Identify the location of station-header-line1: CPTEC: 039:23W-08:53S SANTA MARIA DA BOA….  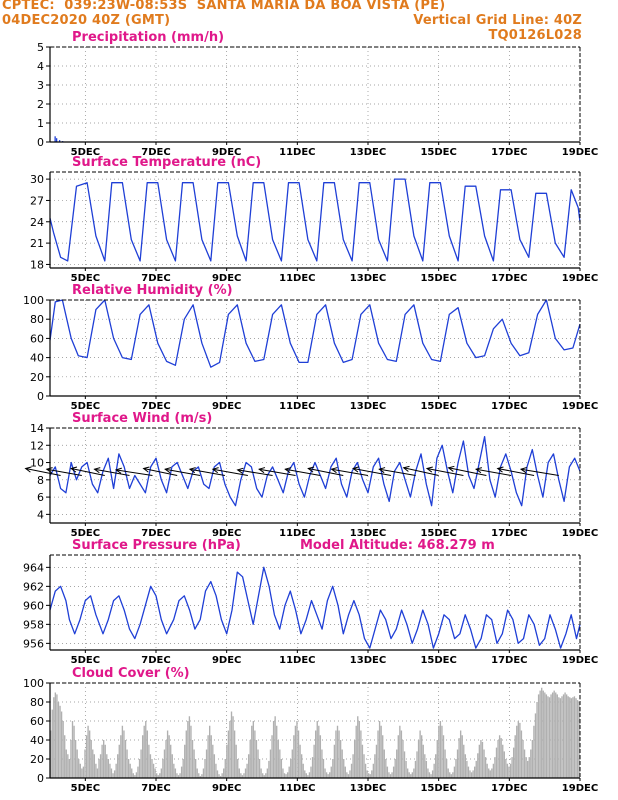
(224, 6).